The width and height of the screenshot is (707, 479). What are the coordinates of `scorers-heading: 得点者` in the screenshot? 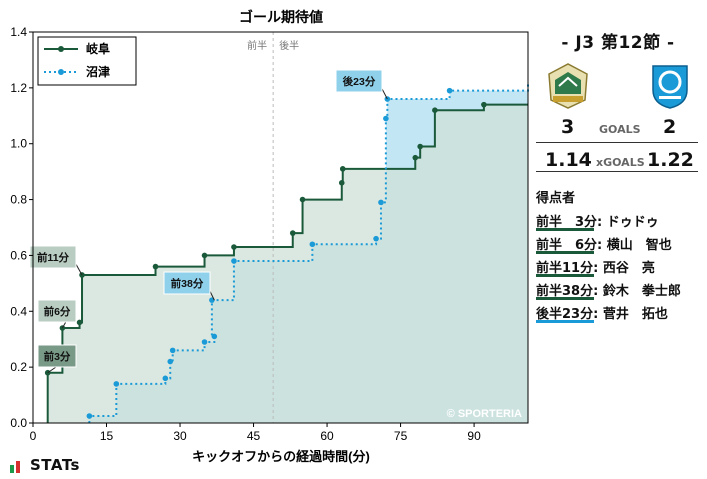 It's located at (556, 198).